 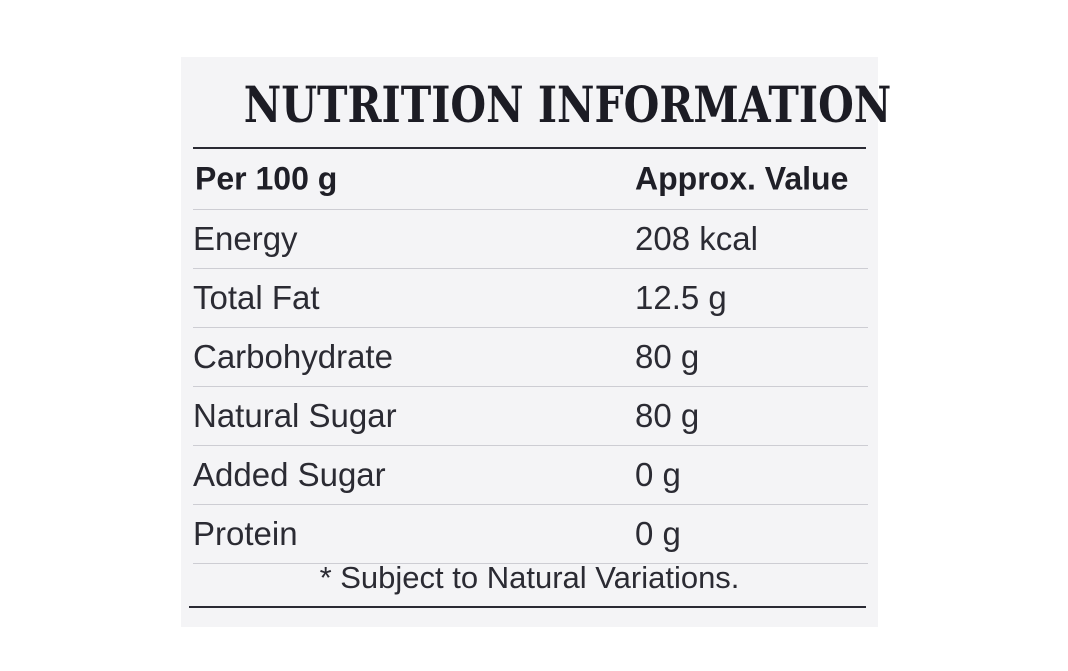 I want to click on bottom-divider, so click(x=527, y=607).